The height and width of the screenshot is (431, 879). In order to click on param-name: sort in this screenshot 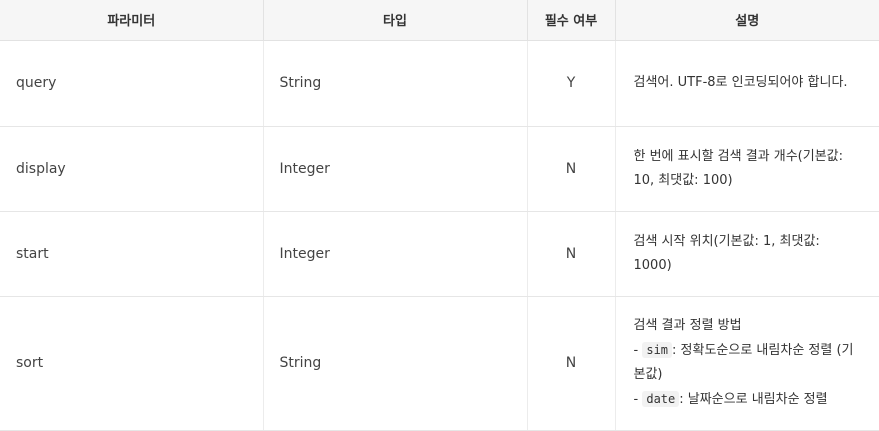, I will do `click(132, 363)`.